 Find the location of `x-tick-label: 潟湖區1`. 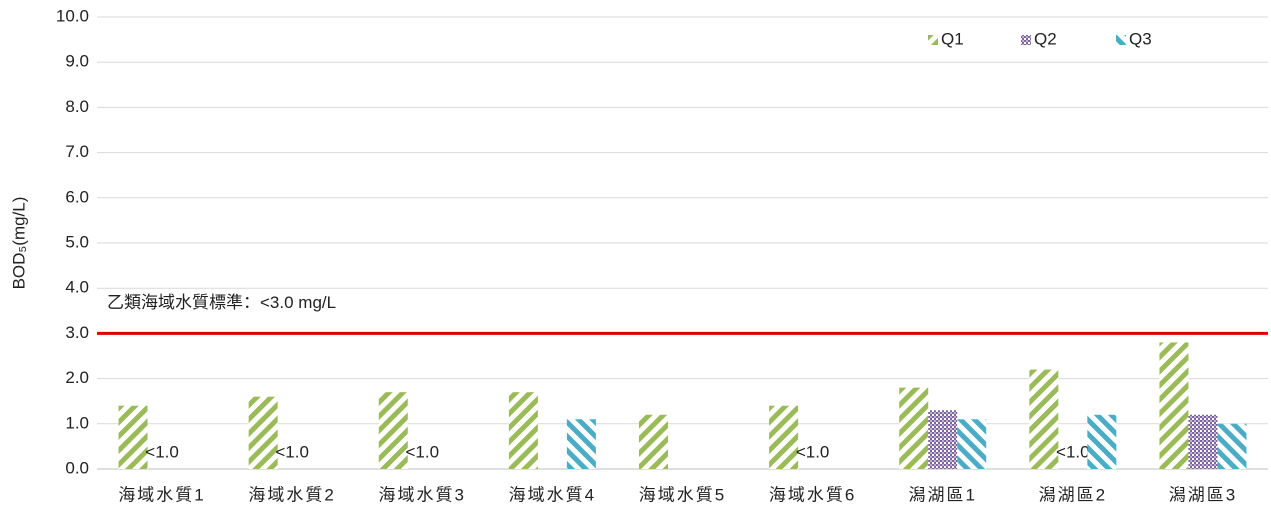

x-tick-label: 潟湖區1 is located at coordinates (942, 494).